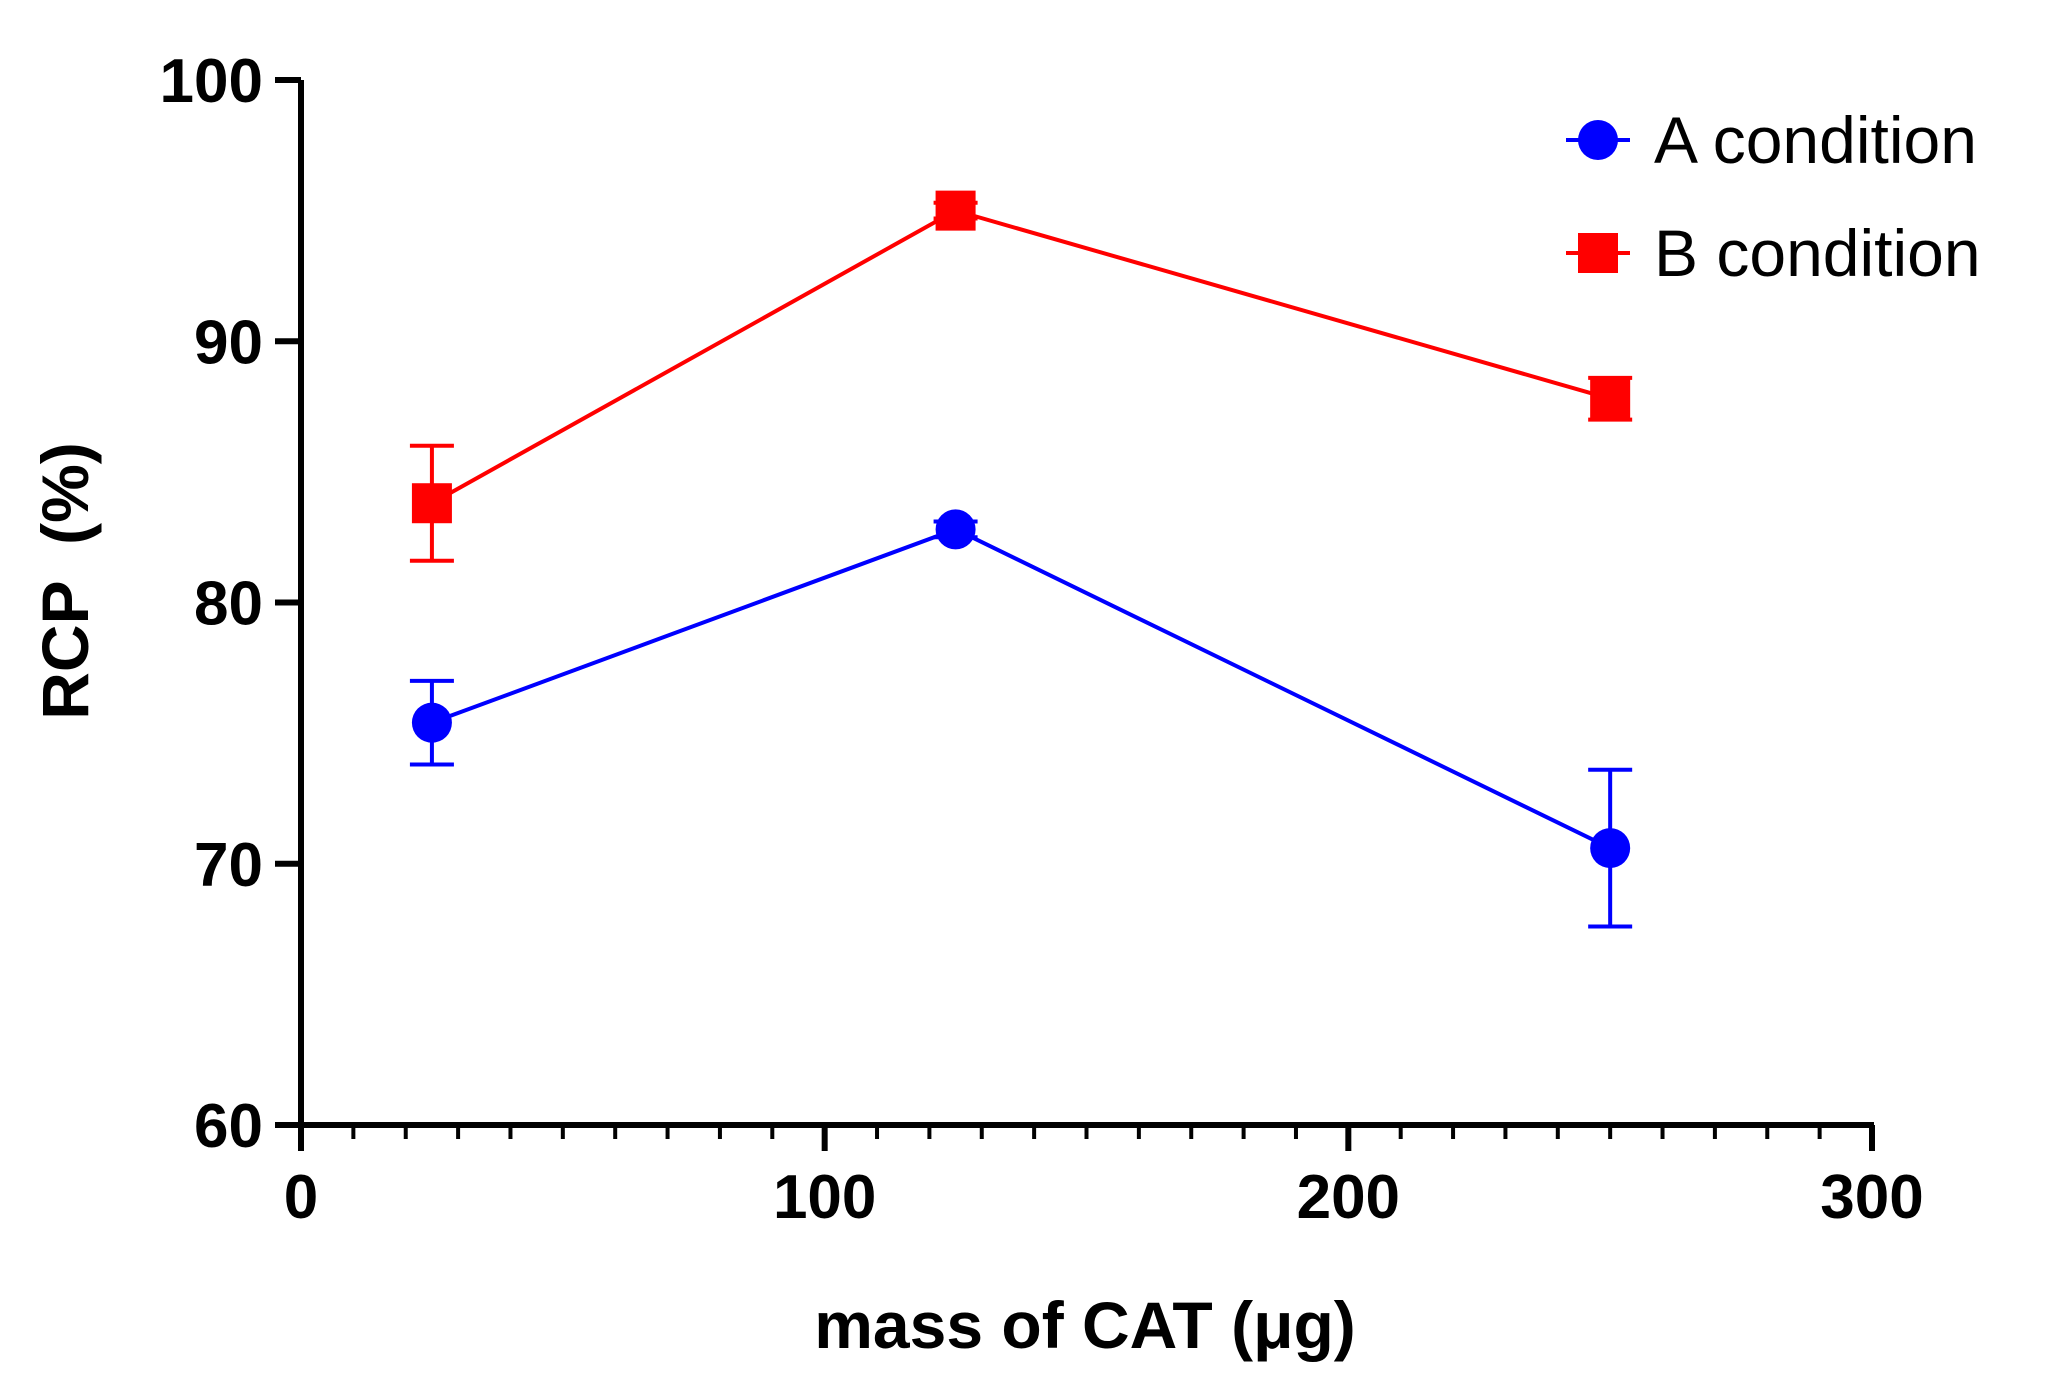 This screenshot has width=2072, height=1397. What do you see at coordinates (1815, 140) in the screenshot?
I see `legend-label: A condition` at bounding box center [1815, 140].